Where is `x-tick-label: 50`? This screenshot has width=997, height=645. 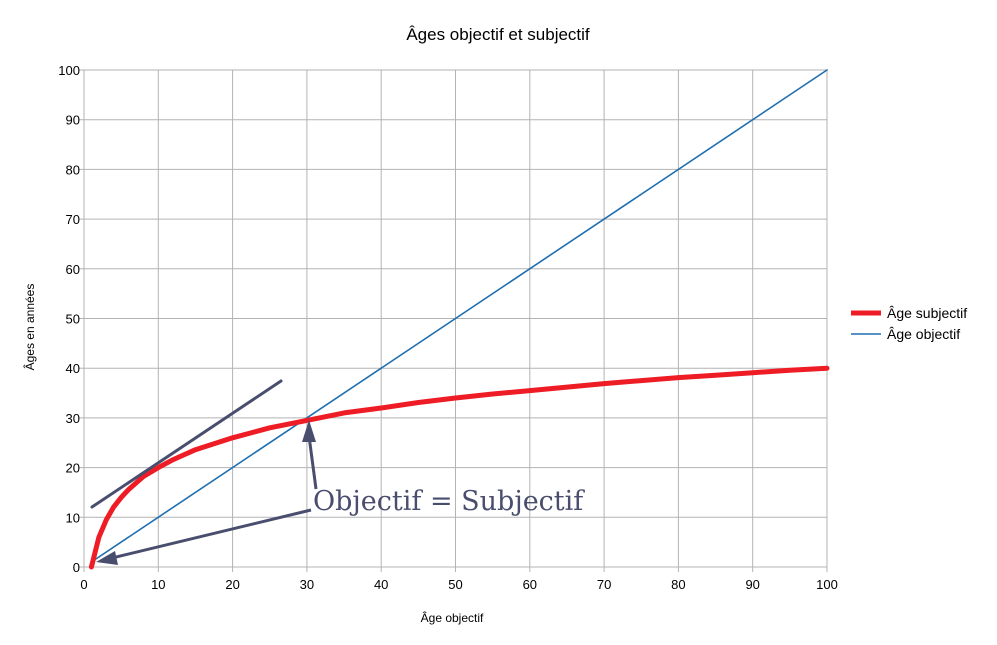
x-tick-label: 50 is located at coordinates (455, 584).